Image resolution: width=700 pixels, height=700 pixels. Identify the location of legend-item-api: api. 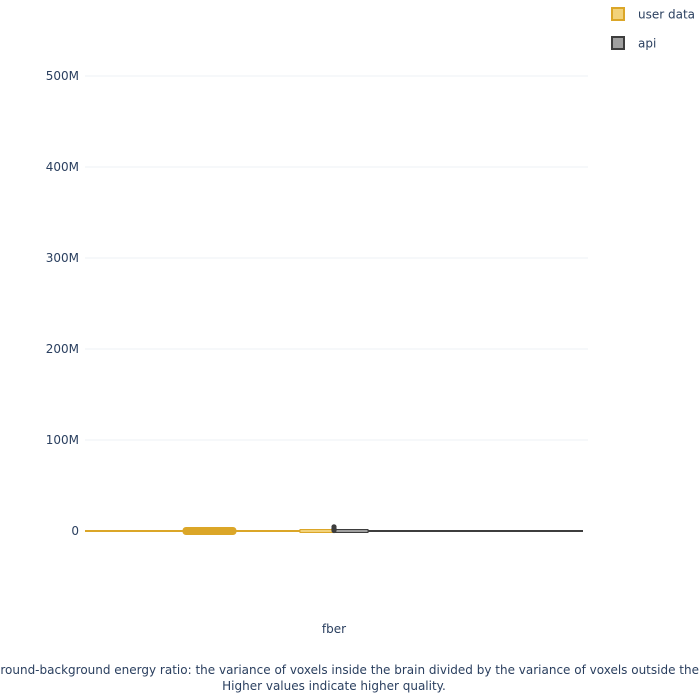
(633, 43).